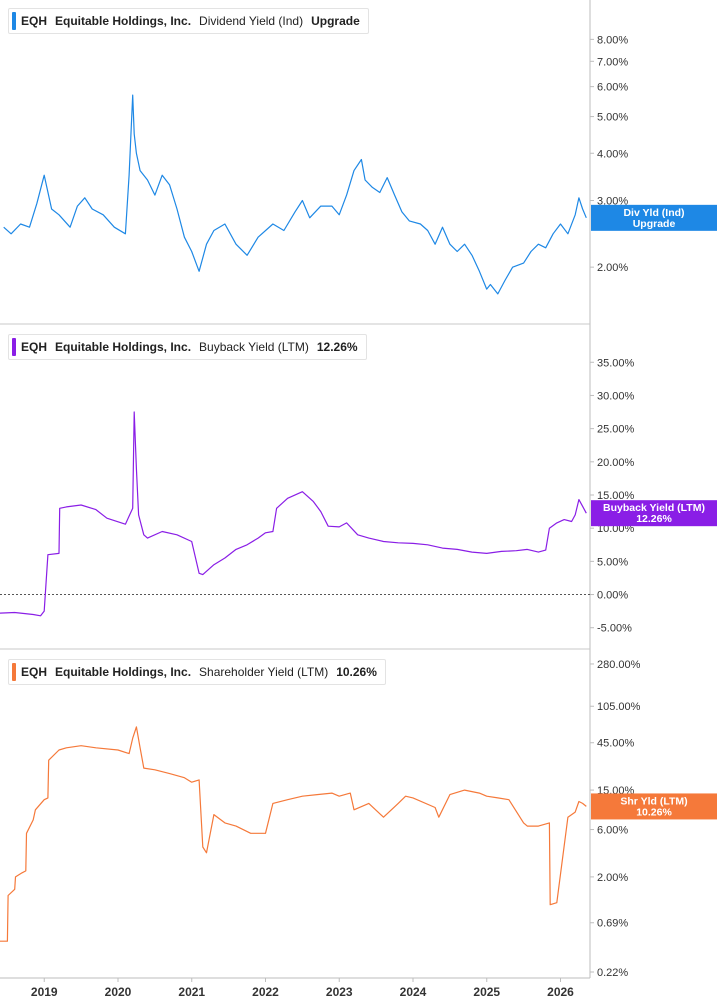  What do you see at coordinates (191, 992) in the screenshot?
I see `x-tick-label: 2021` at bounding box center [191, 992].